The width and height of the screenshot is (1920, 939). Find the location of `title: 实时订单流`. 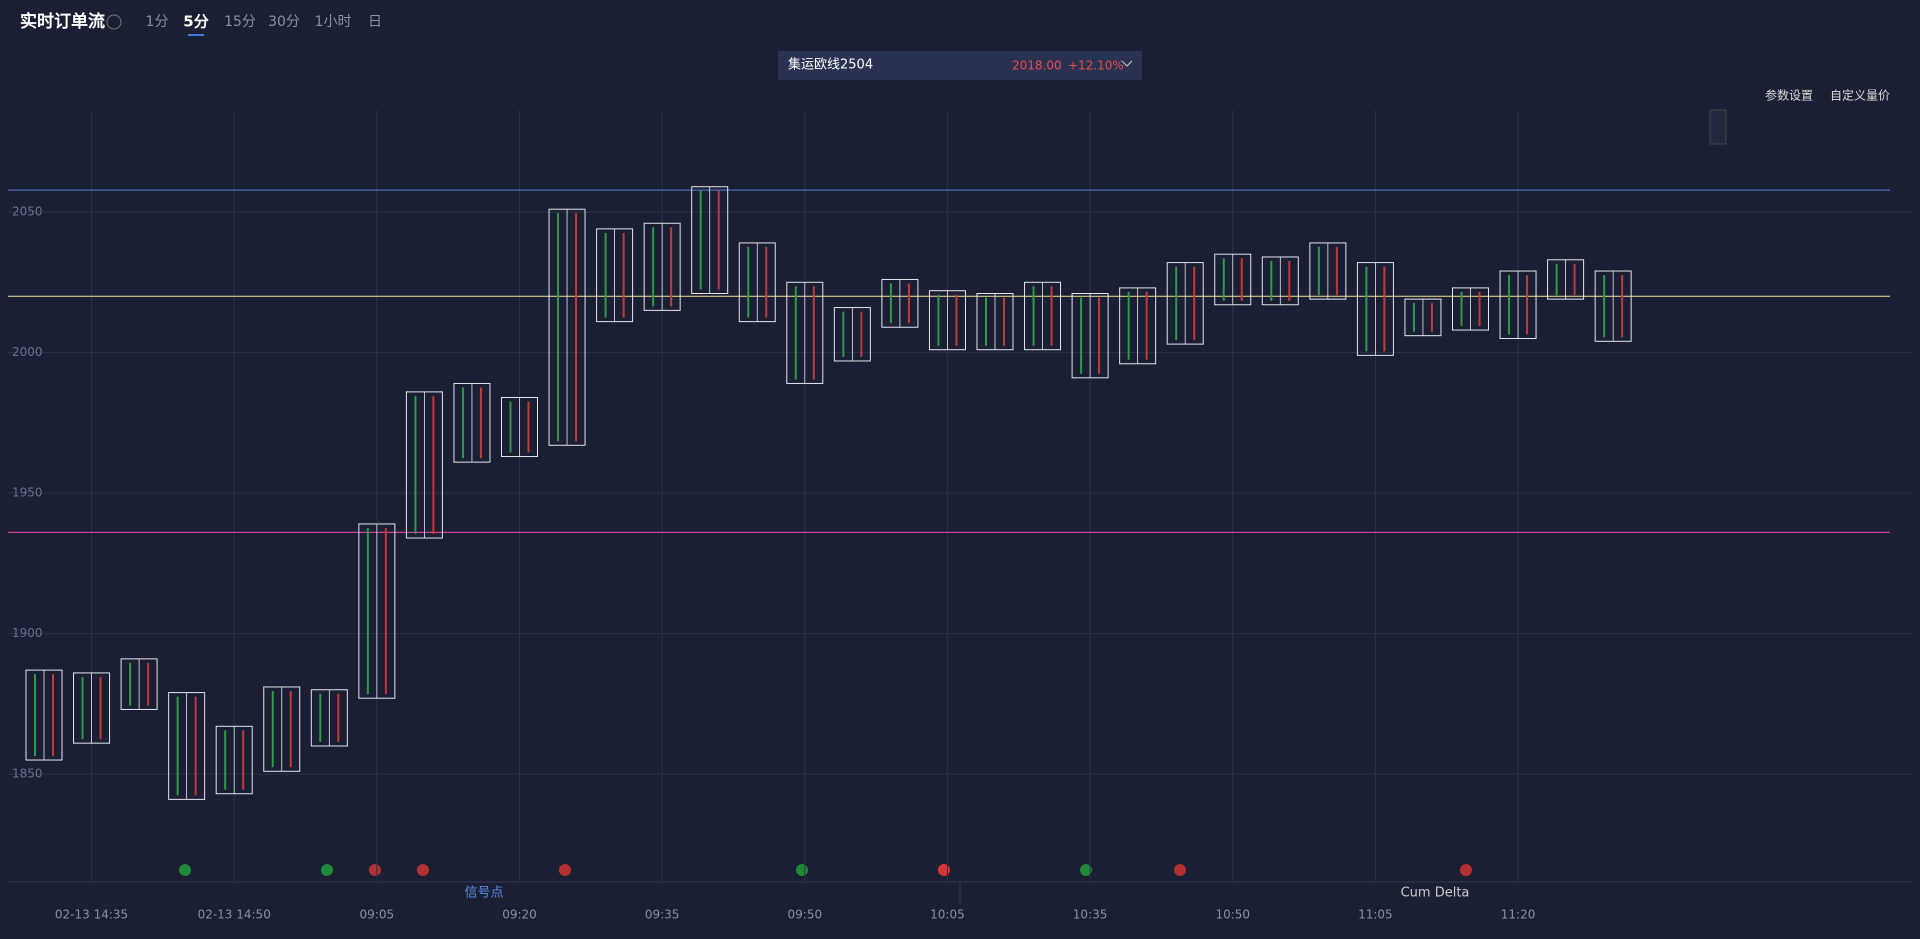

title: 实时订单流 is located at coordinates (62, 21).